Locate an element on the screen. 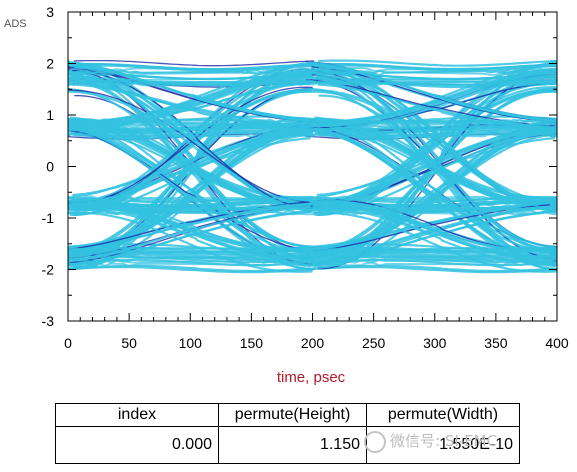  header-index: index is located at coordinates (137, 415).